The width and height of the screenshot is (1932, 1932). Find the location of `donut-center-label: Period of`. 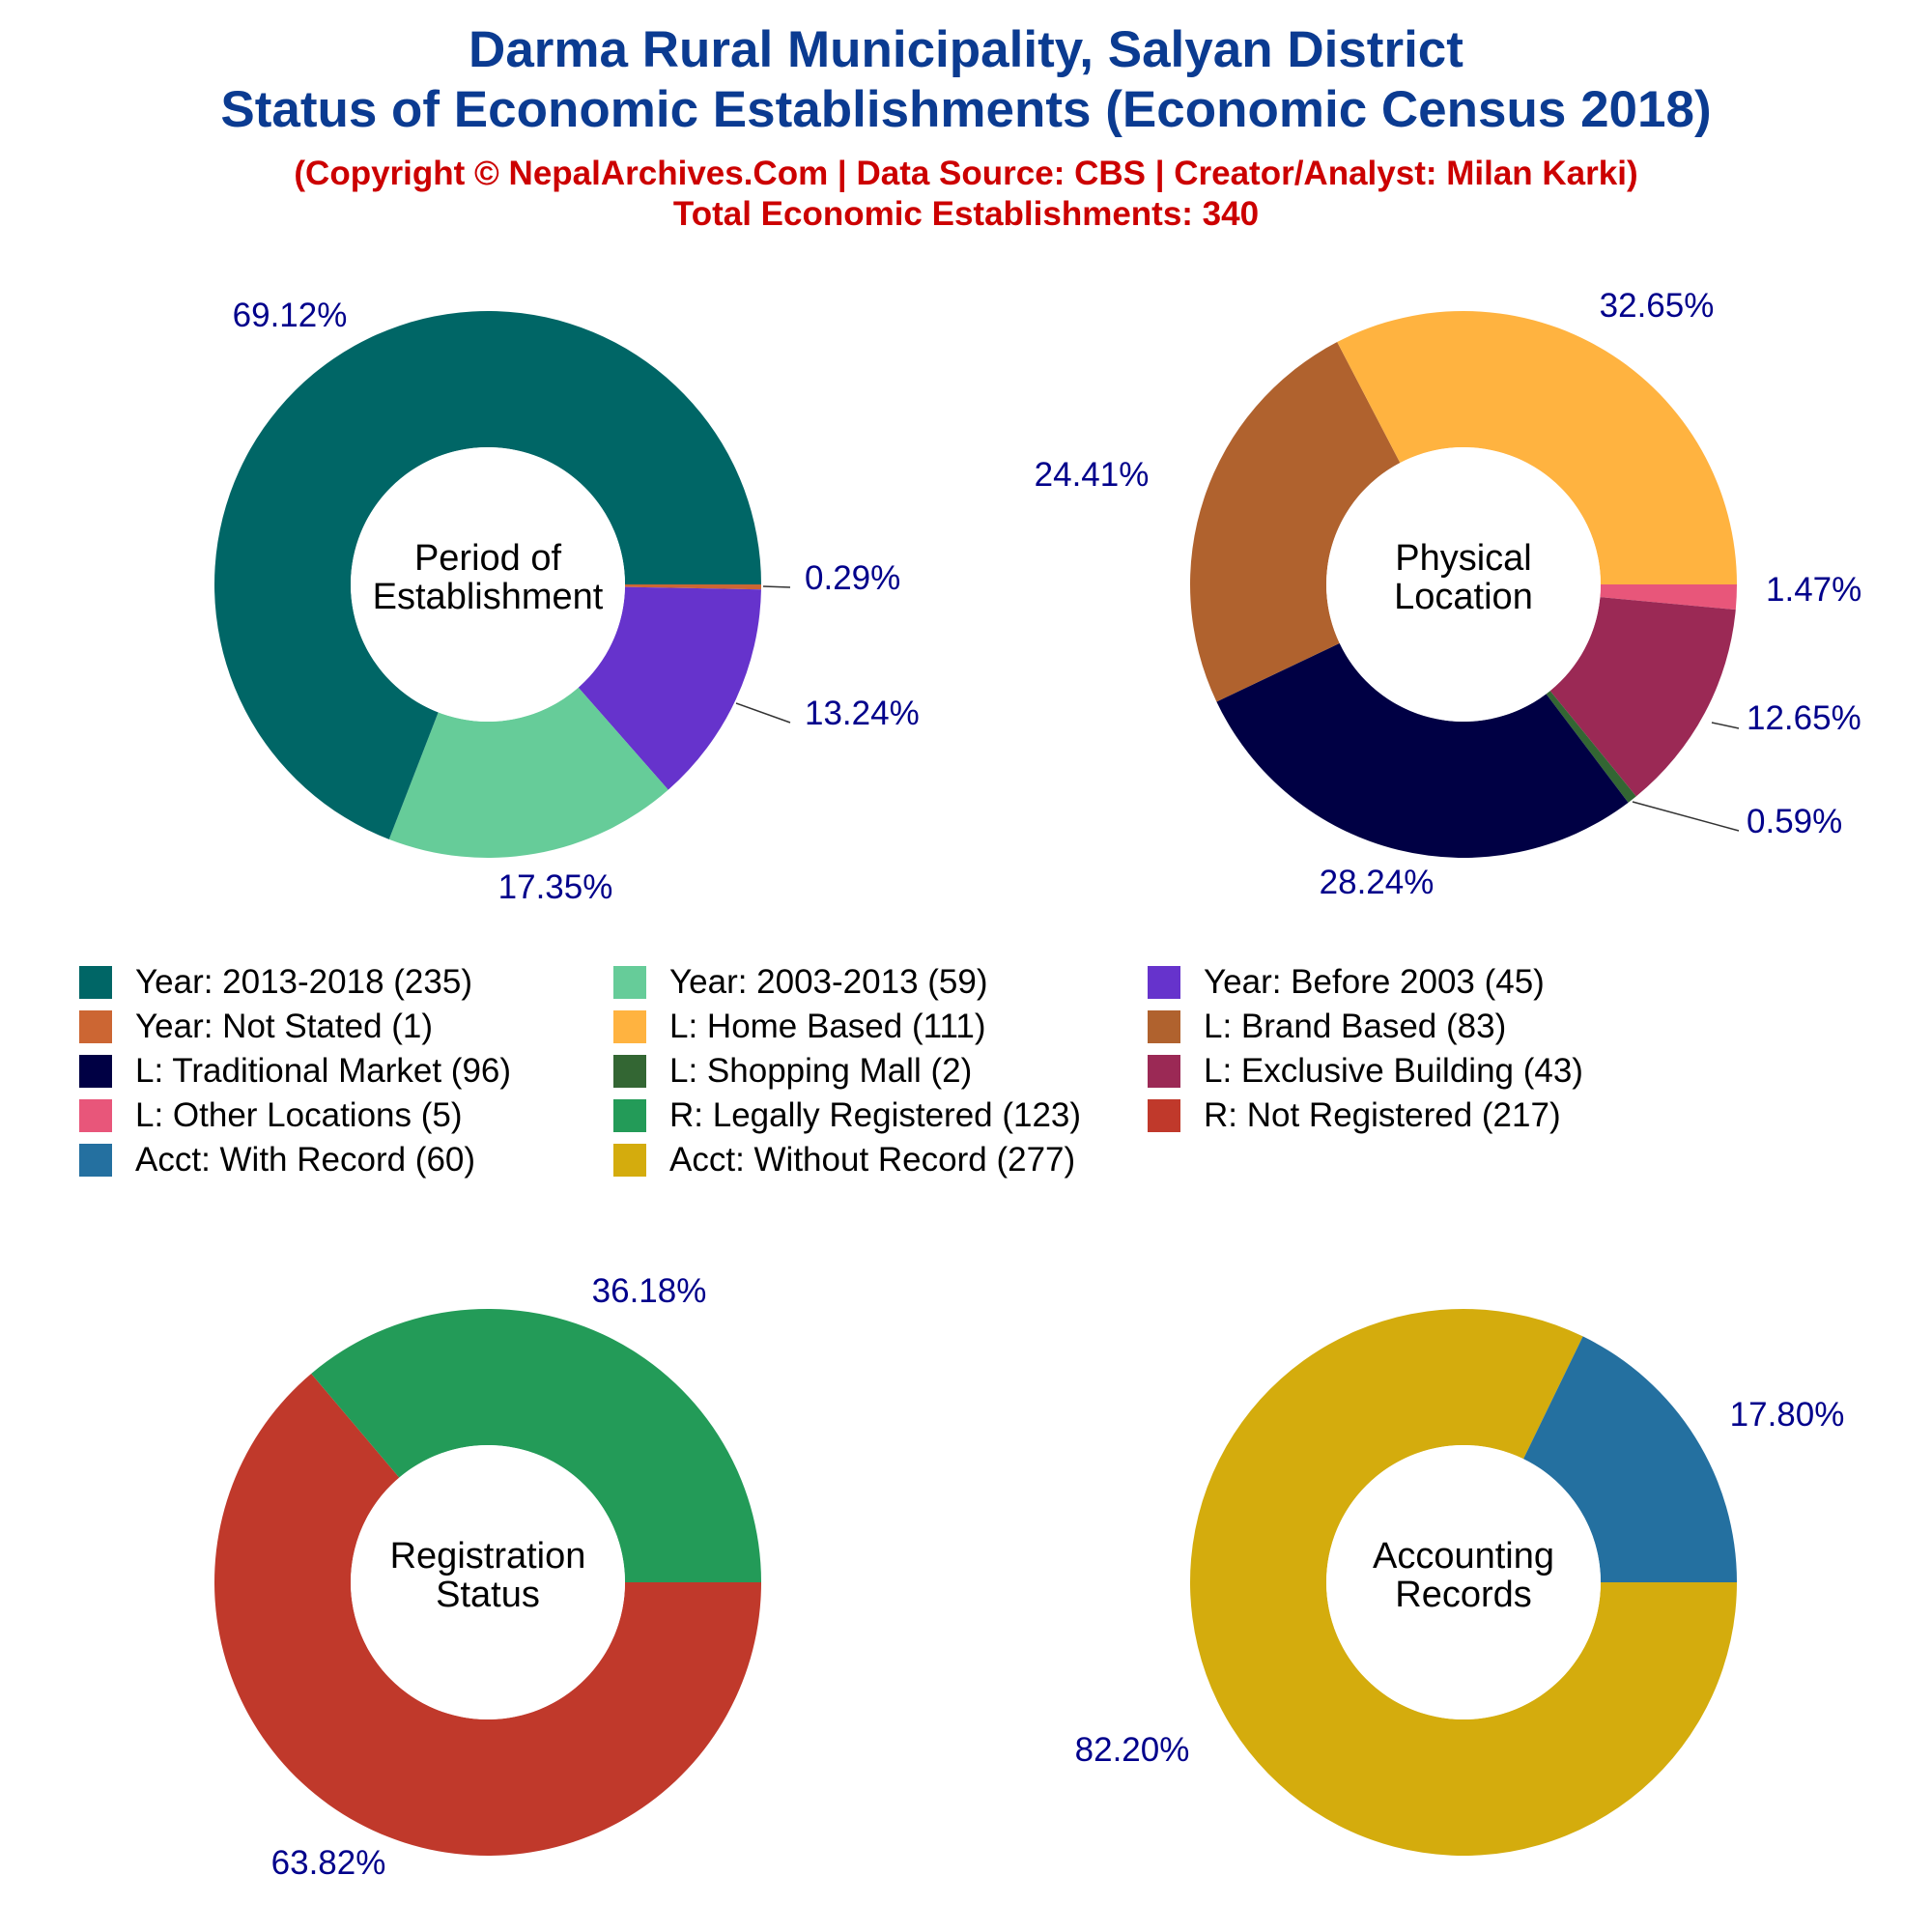

donut-center-label: Period of is located at coordinates (488, 558).